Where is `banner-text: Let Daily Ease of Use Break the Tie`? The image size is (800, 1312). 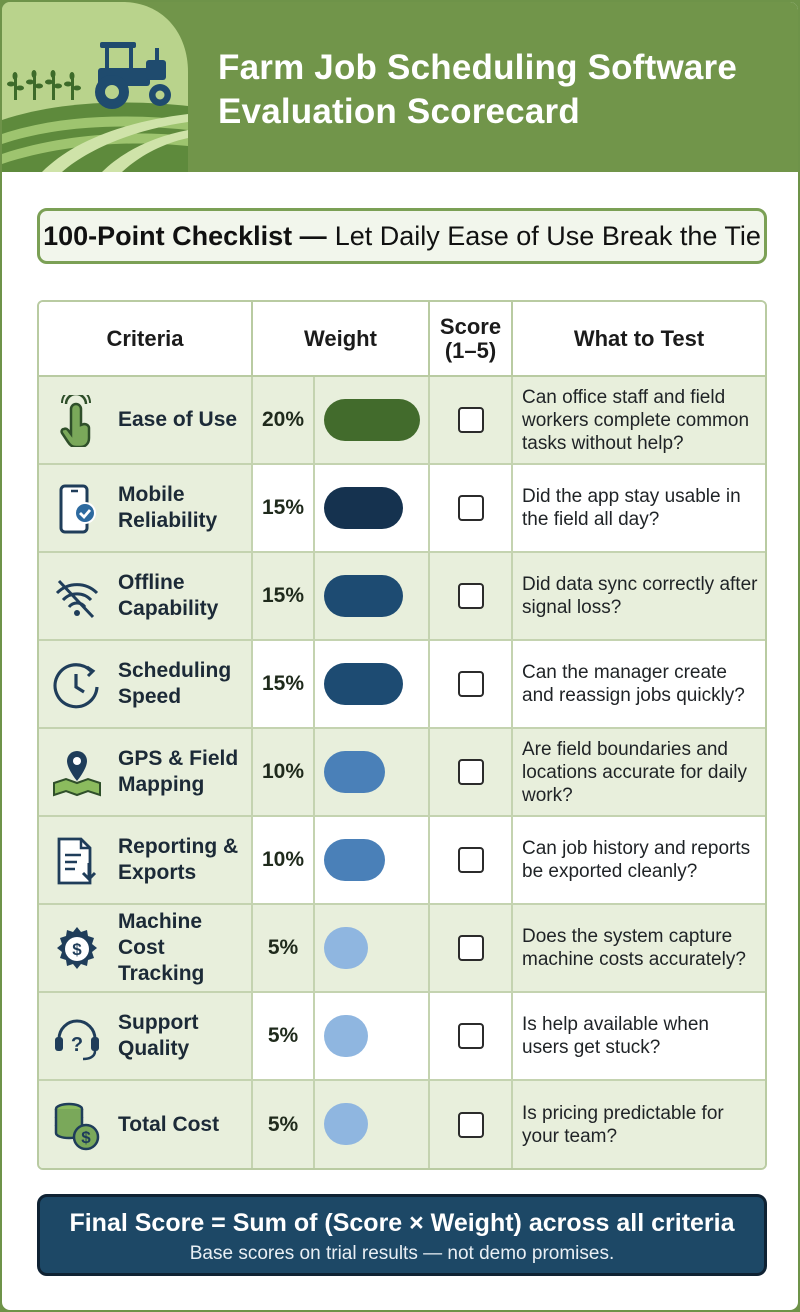
banner-text: Let Daily Ease of Use Break the Tie is located at coordinates (547, 235).